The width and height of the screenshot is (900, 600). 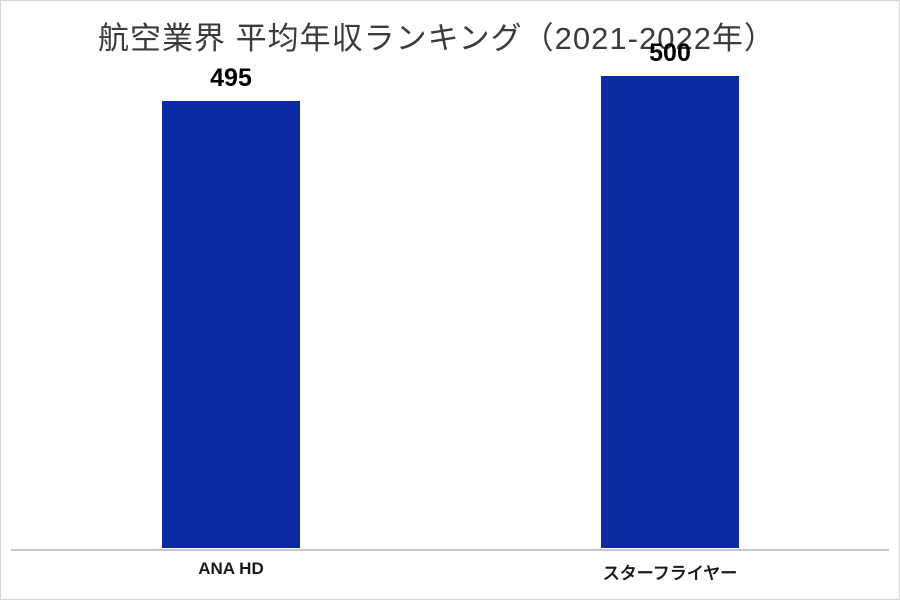 What do you see at coordinates (670, 312) in the screenshot?
I see `bar-starflyer` at bounding box center [670, 312].